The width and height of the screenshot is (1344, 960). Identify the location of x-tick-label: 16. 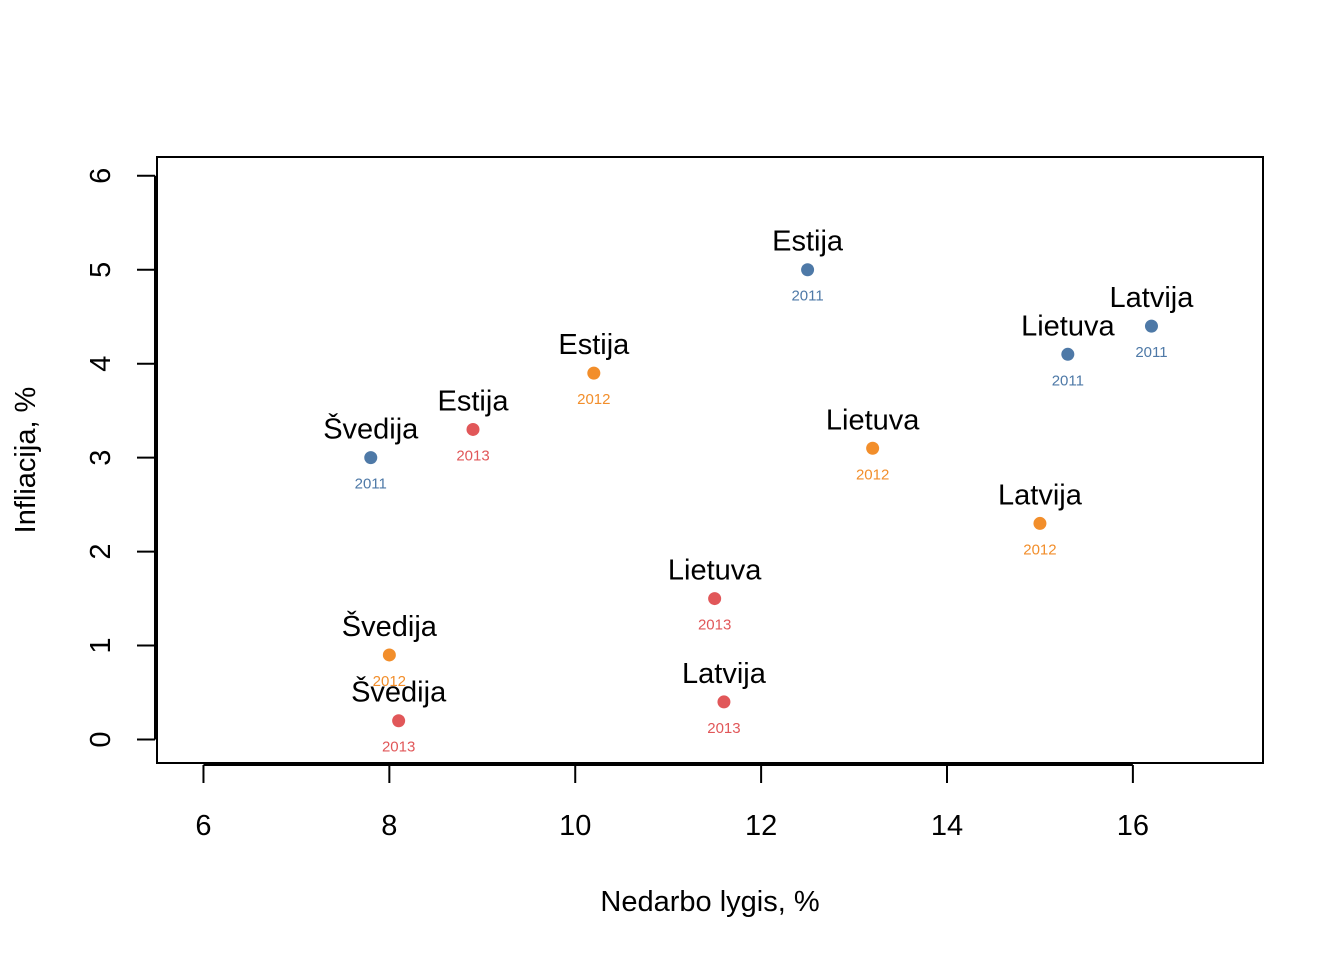
(1133, 826).